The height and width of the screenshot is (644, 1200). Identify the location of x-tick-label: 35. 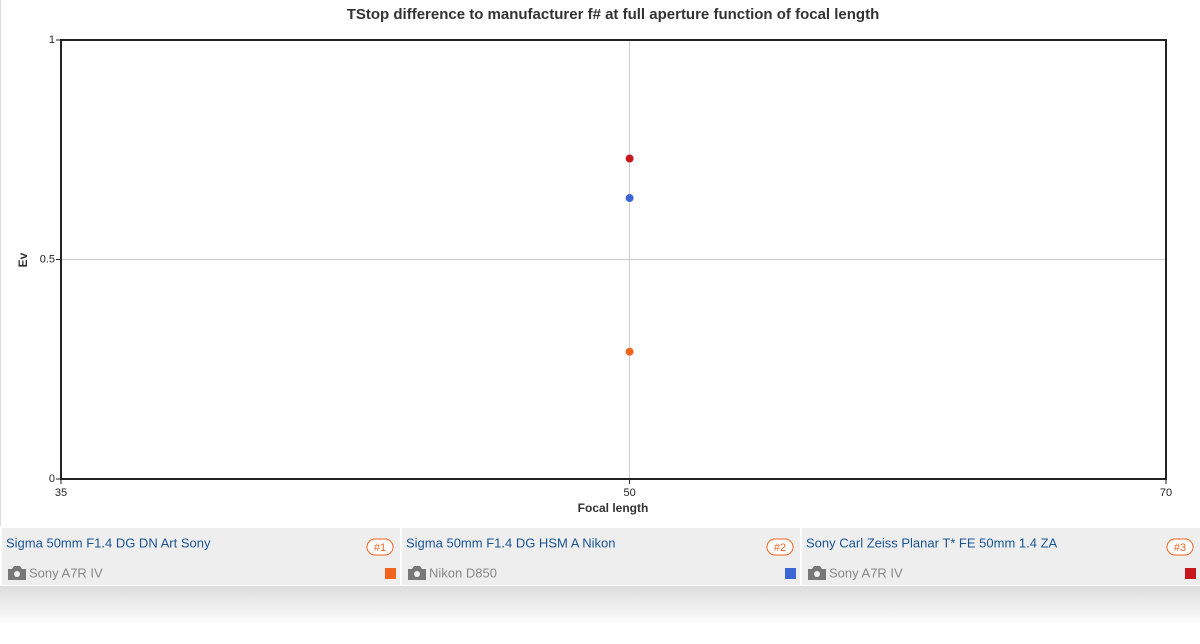
(61, 493).